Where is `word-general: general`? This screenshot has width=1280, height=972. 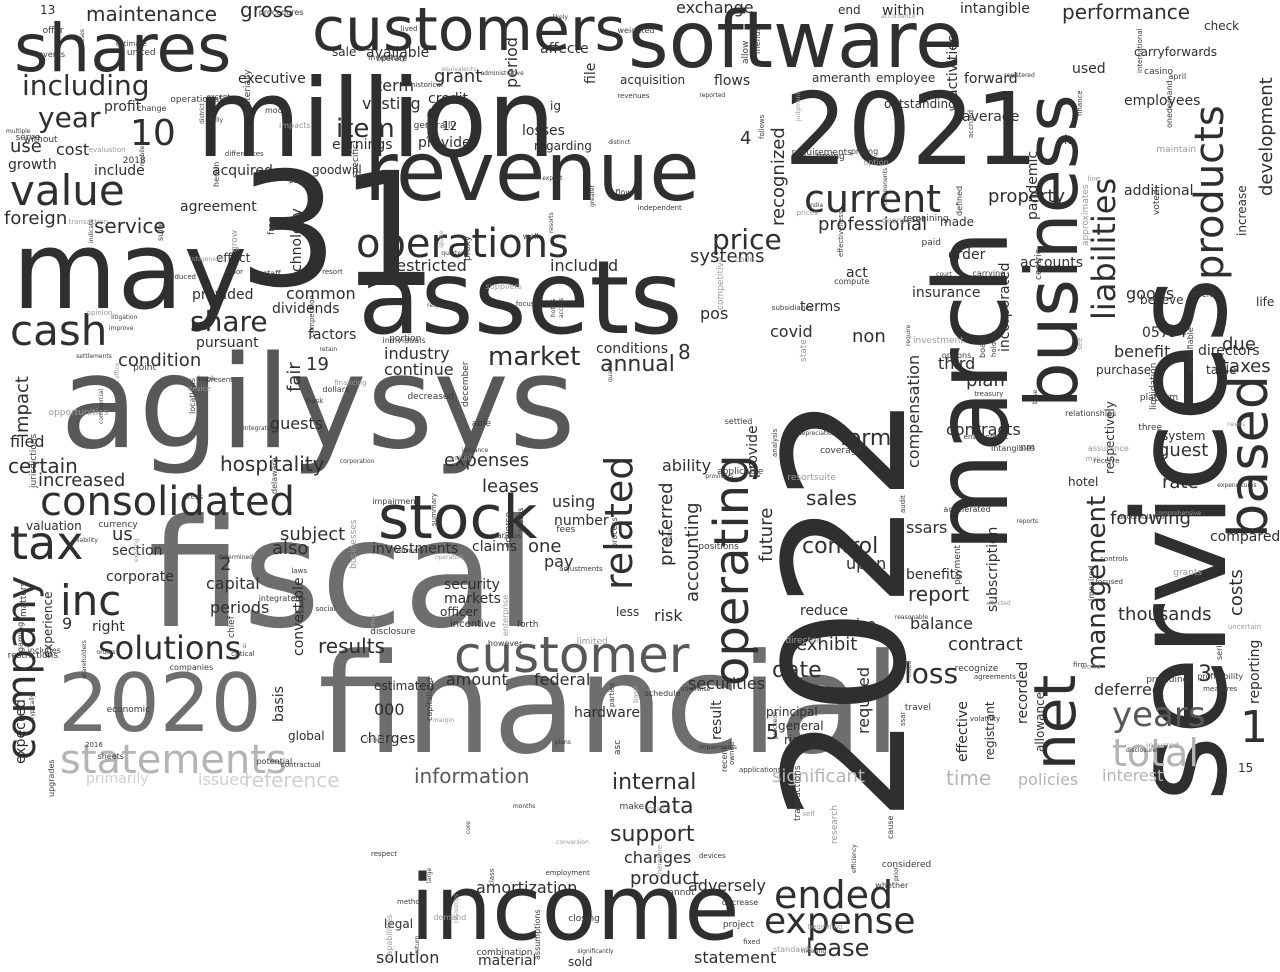 word-general: general is located at coordinates (801, 726).